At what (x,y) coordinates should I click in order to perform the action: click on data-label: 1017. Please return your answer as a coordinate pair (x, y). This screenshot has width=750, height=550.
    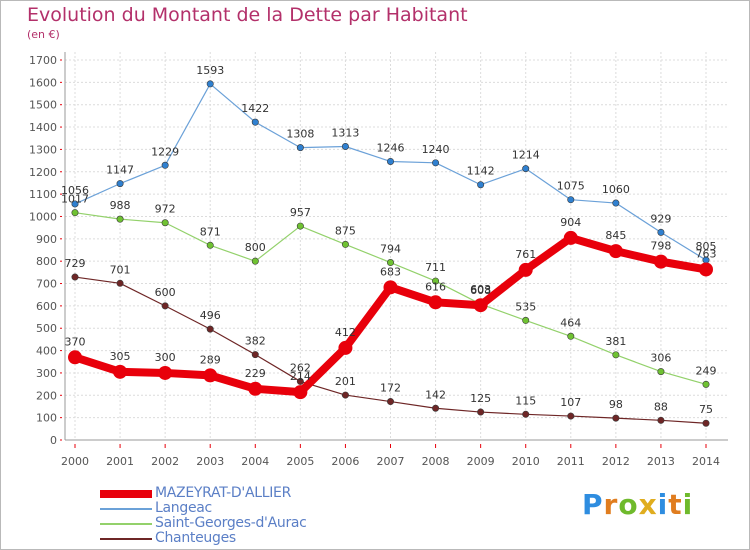
    Looking at the image, I should click on (75, 199).